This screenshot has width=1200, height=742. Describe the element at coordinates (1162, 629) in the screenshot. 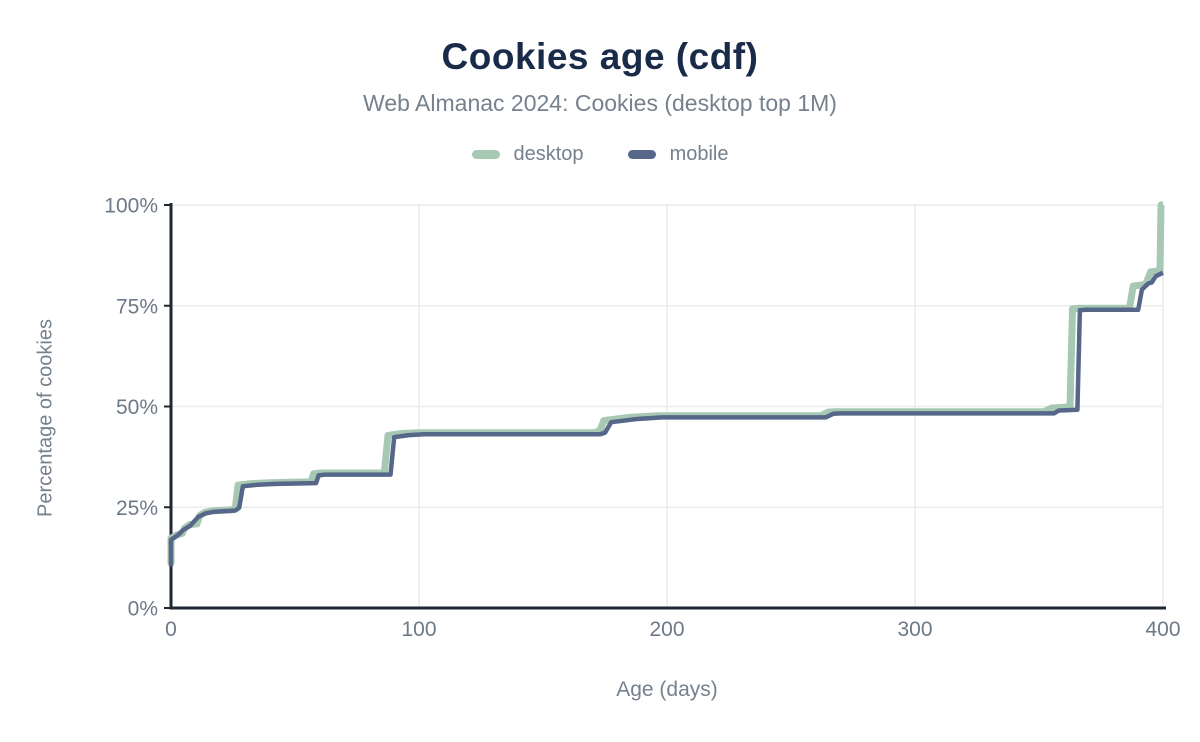

I see `x-tick-label: 400` at that location.